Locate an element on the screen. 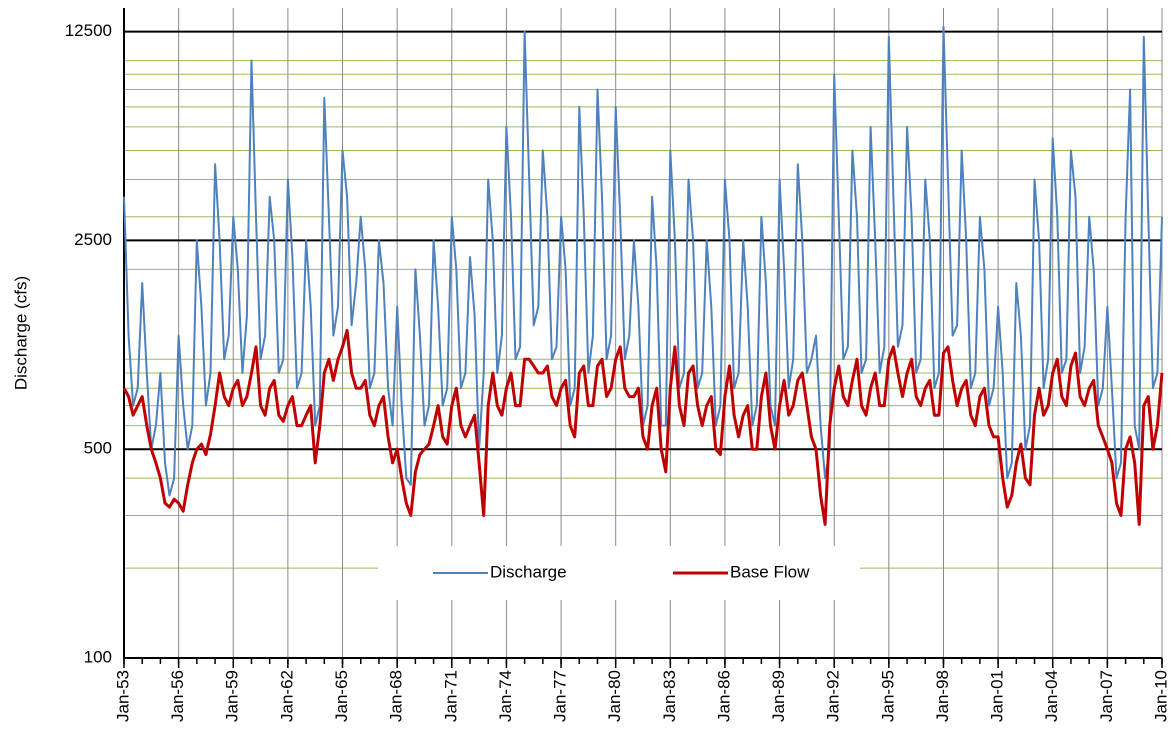 The image size is (1171, 748). y-tick-label: 12500 is located at coordinates (88, 30).